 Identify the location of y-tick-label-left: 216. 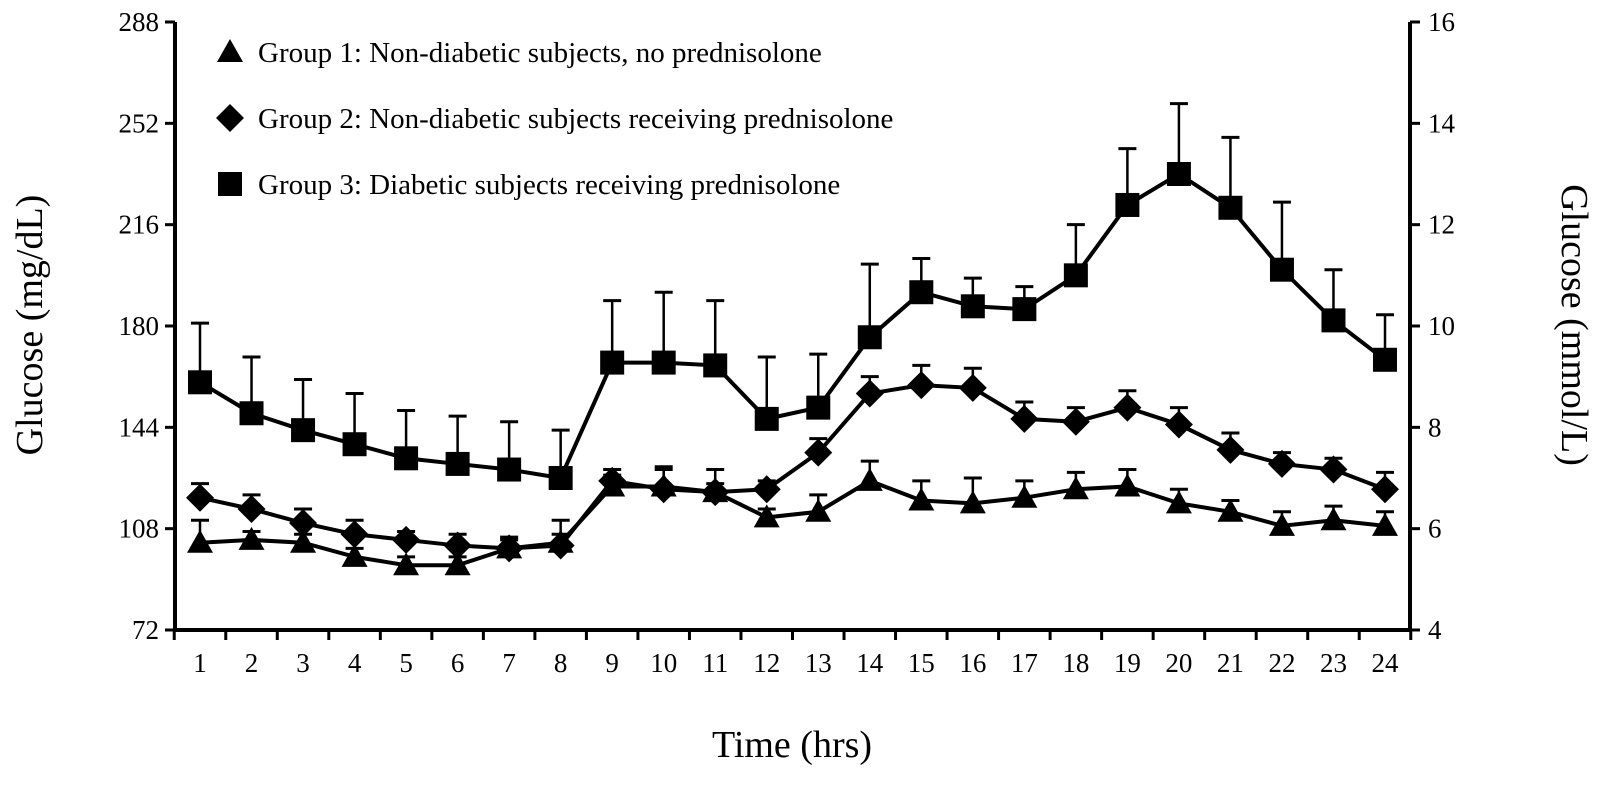
(139, 225).